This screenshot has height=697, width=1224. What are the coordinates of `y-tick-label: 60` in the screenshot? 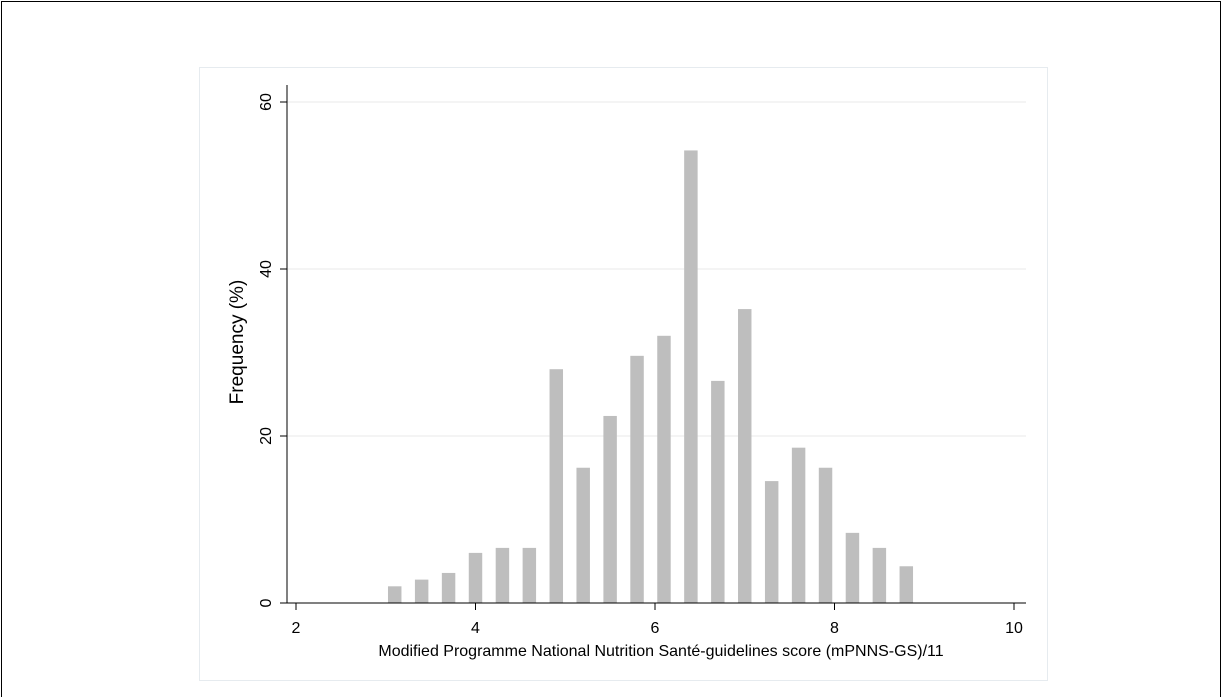 It's located at (266, 102).